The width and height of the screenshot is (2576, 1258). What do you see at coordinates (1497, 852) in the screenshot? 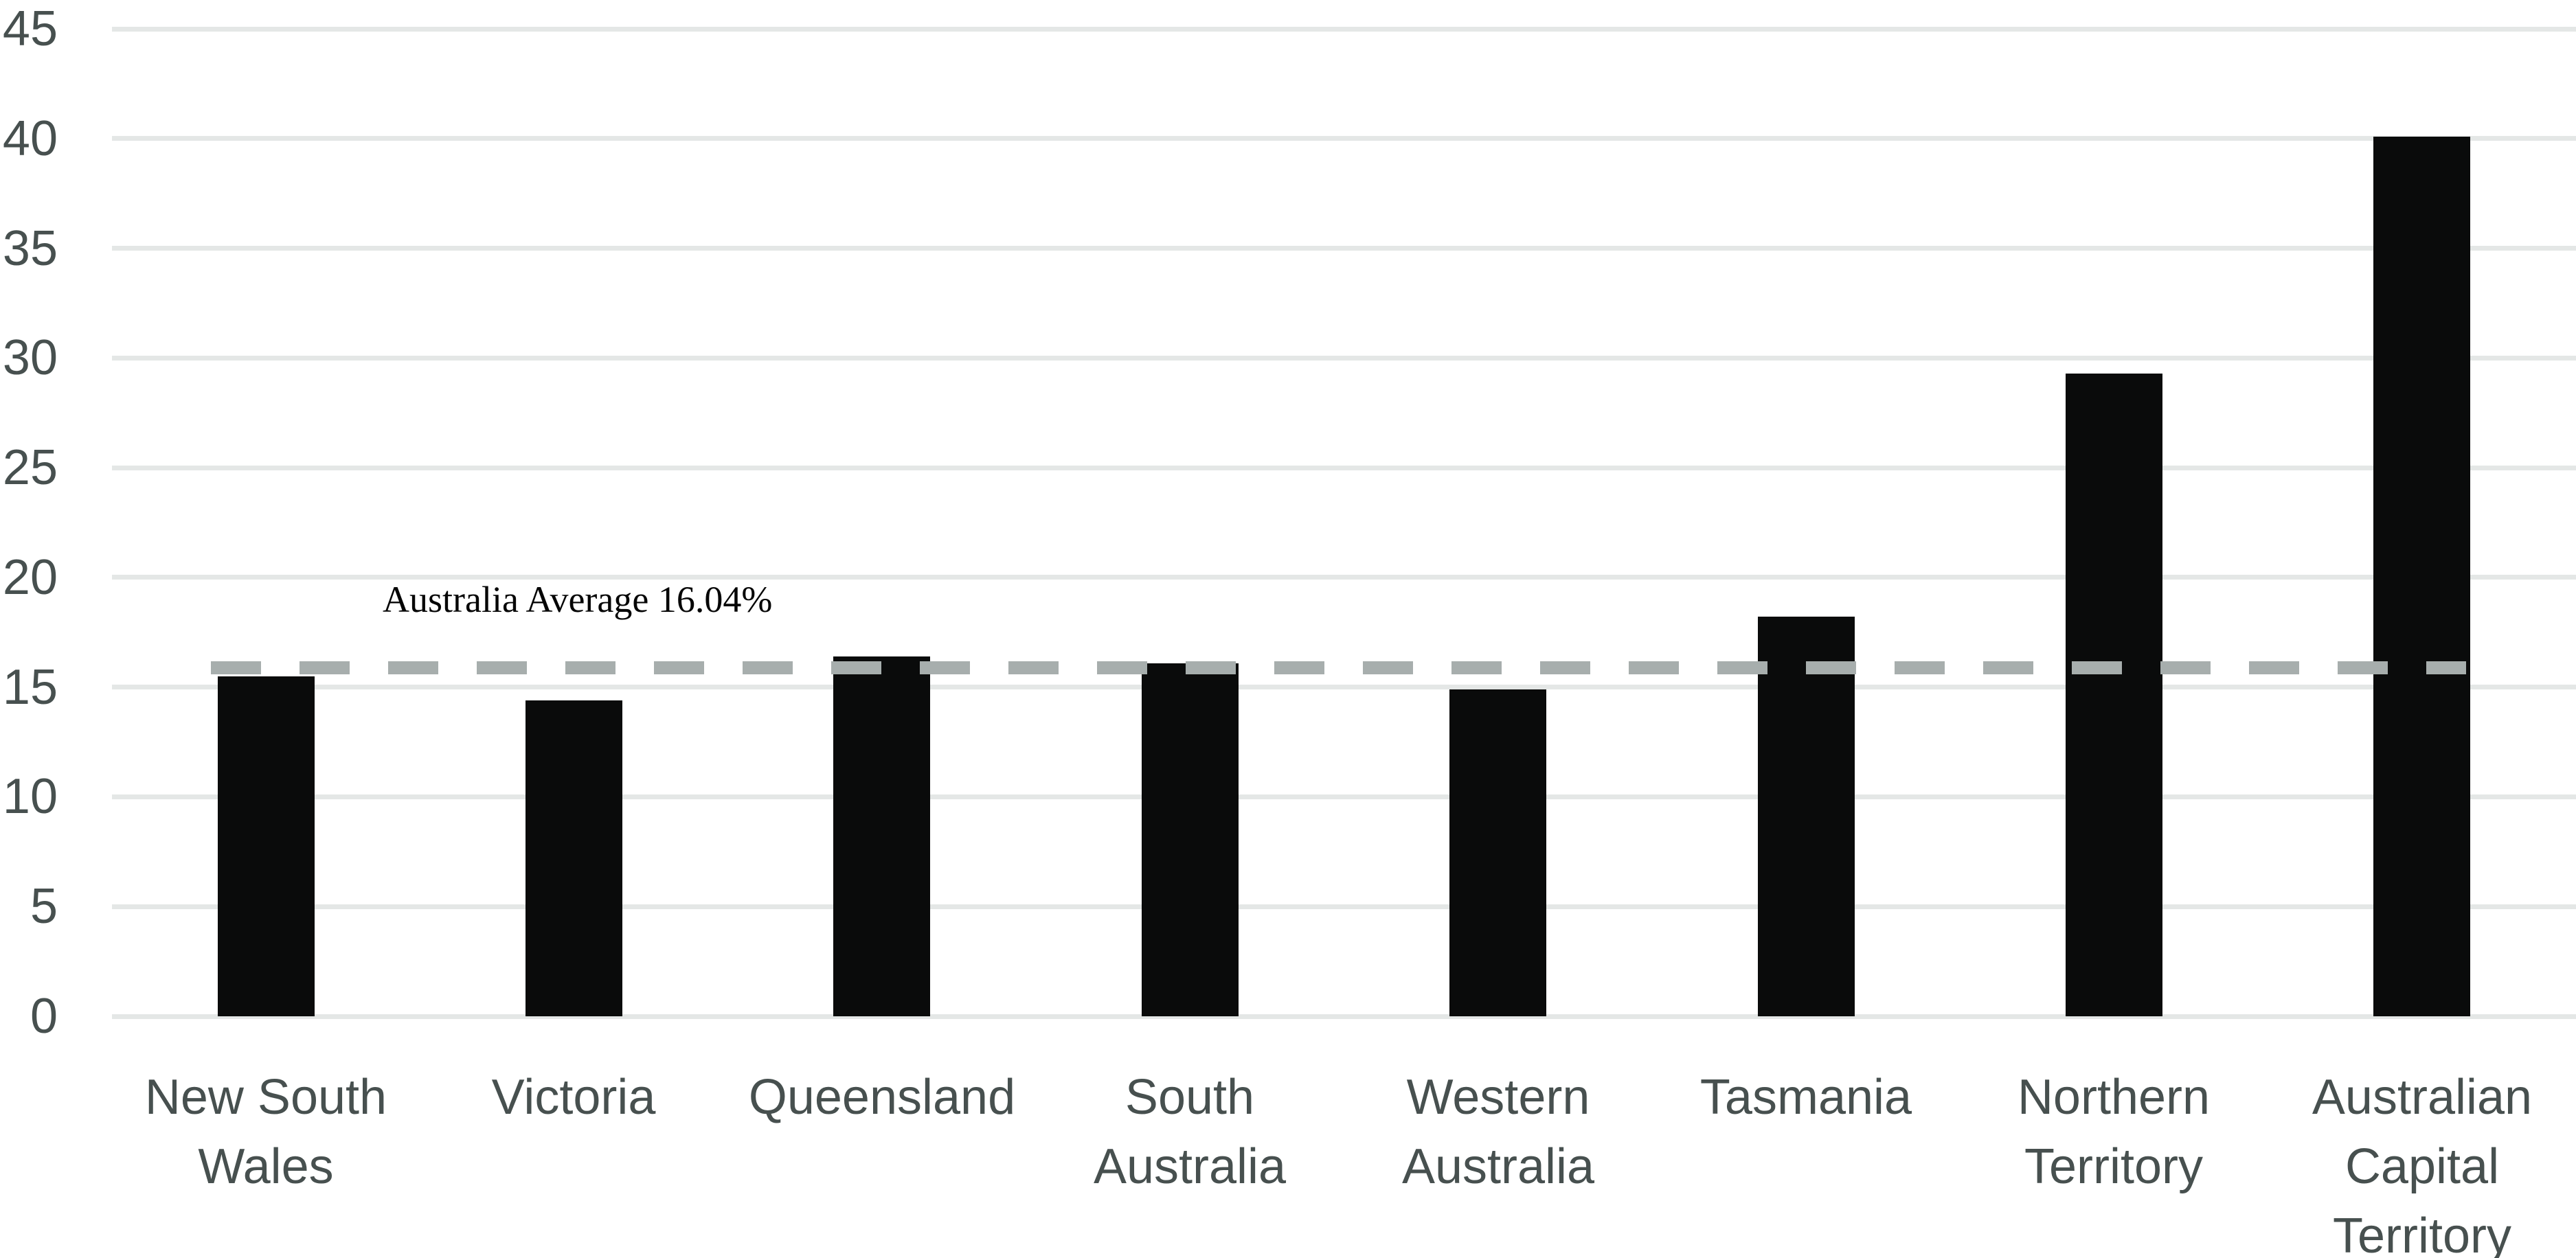
I see `bar-western-australia` at bounding box center [1497, 852].